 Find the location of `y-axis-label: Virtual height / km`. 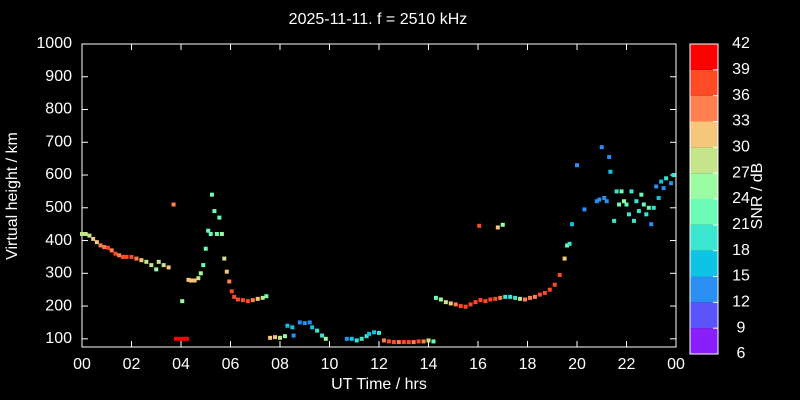

y-axis-label: Virtual height / km is located at coordinates (12, 196).